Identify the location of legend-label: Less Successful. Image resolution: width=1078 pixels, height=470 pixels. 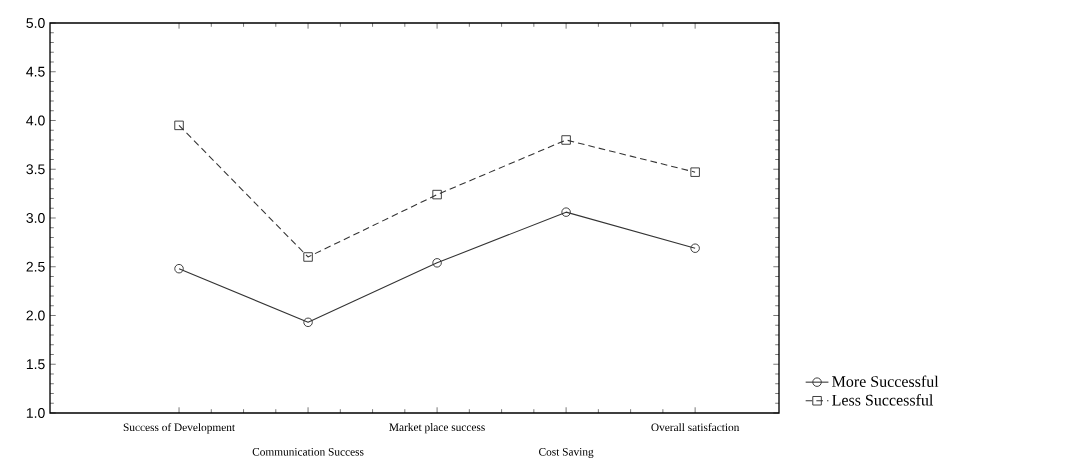
(883, 400).